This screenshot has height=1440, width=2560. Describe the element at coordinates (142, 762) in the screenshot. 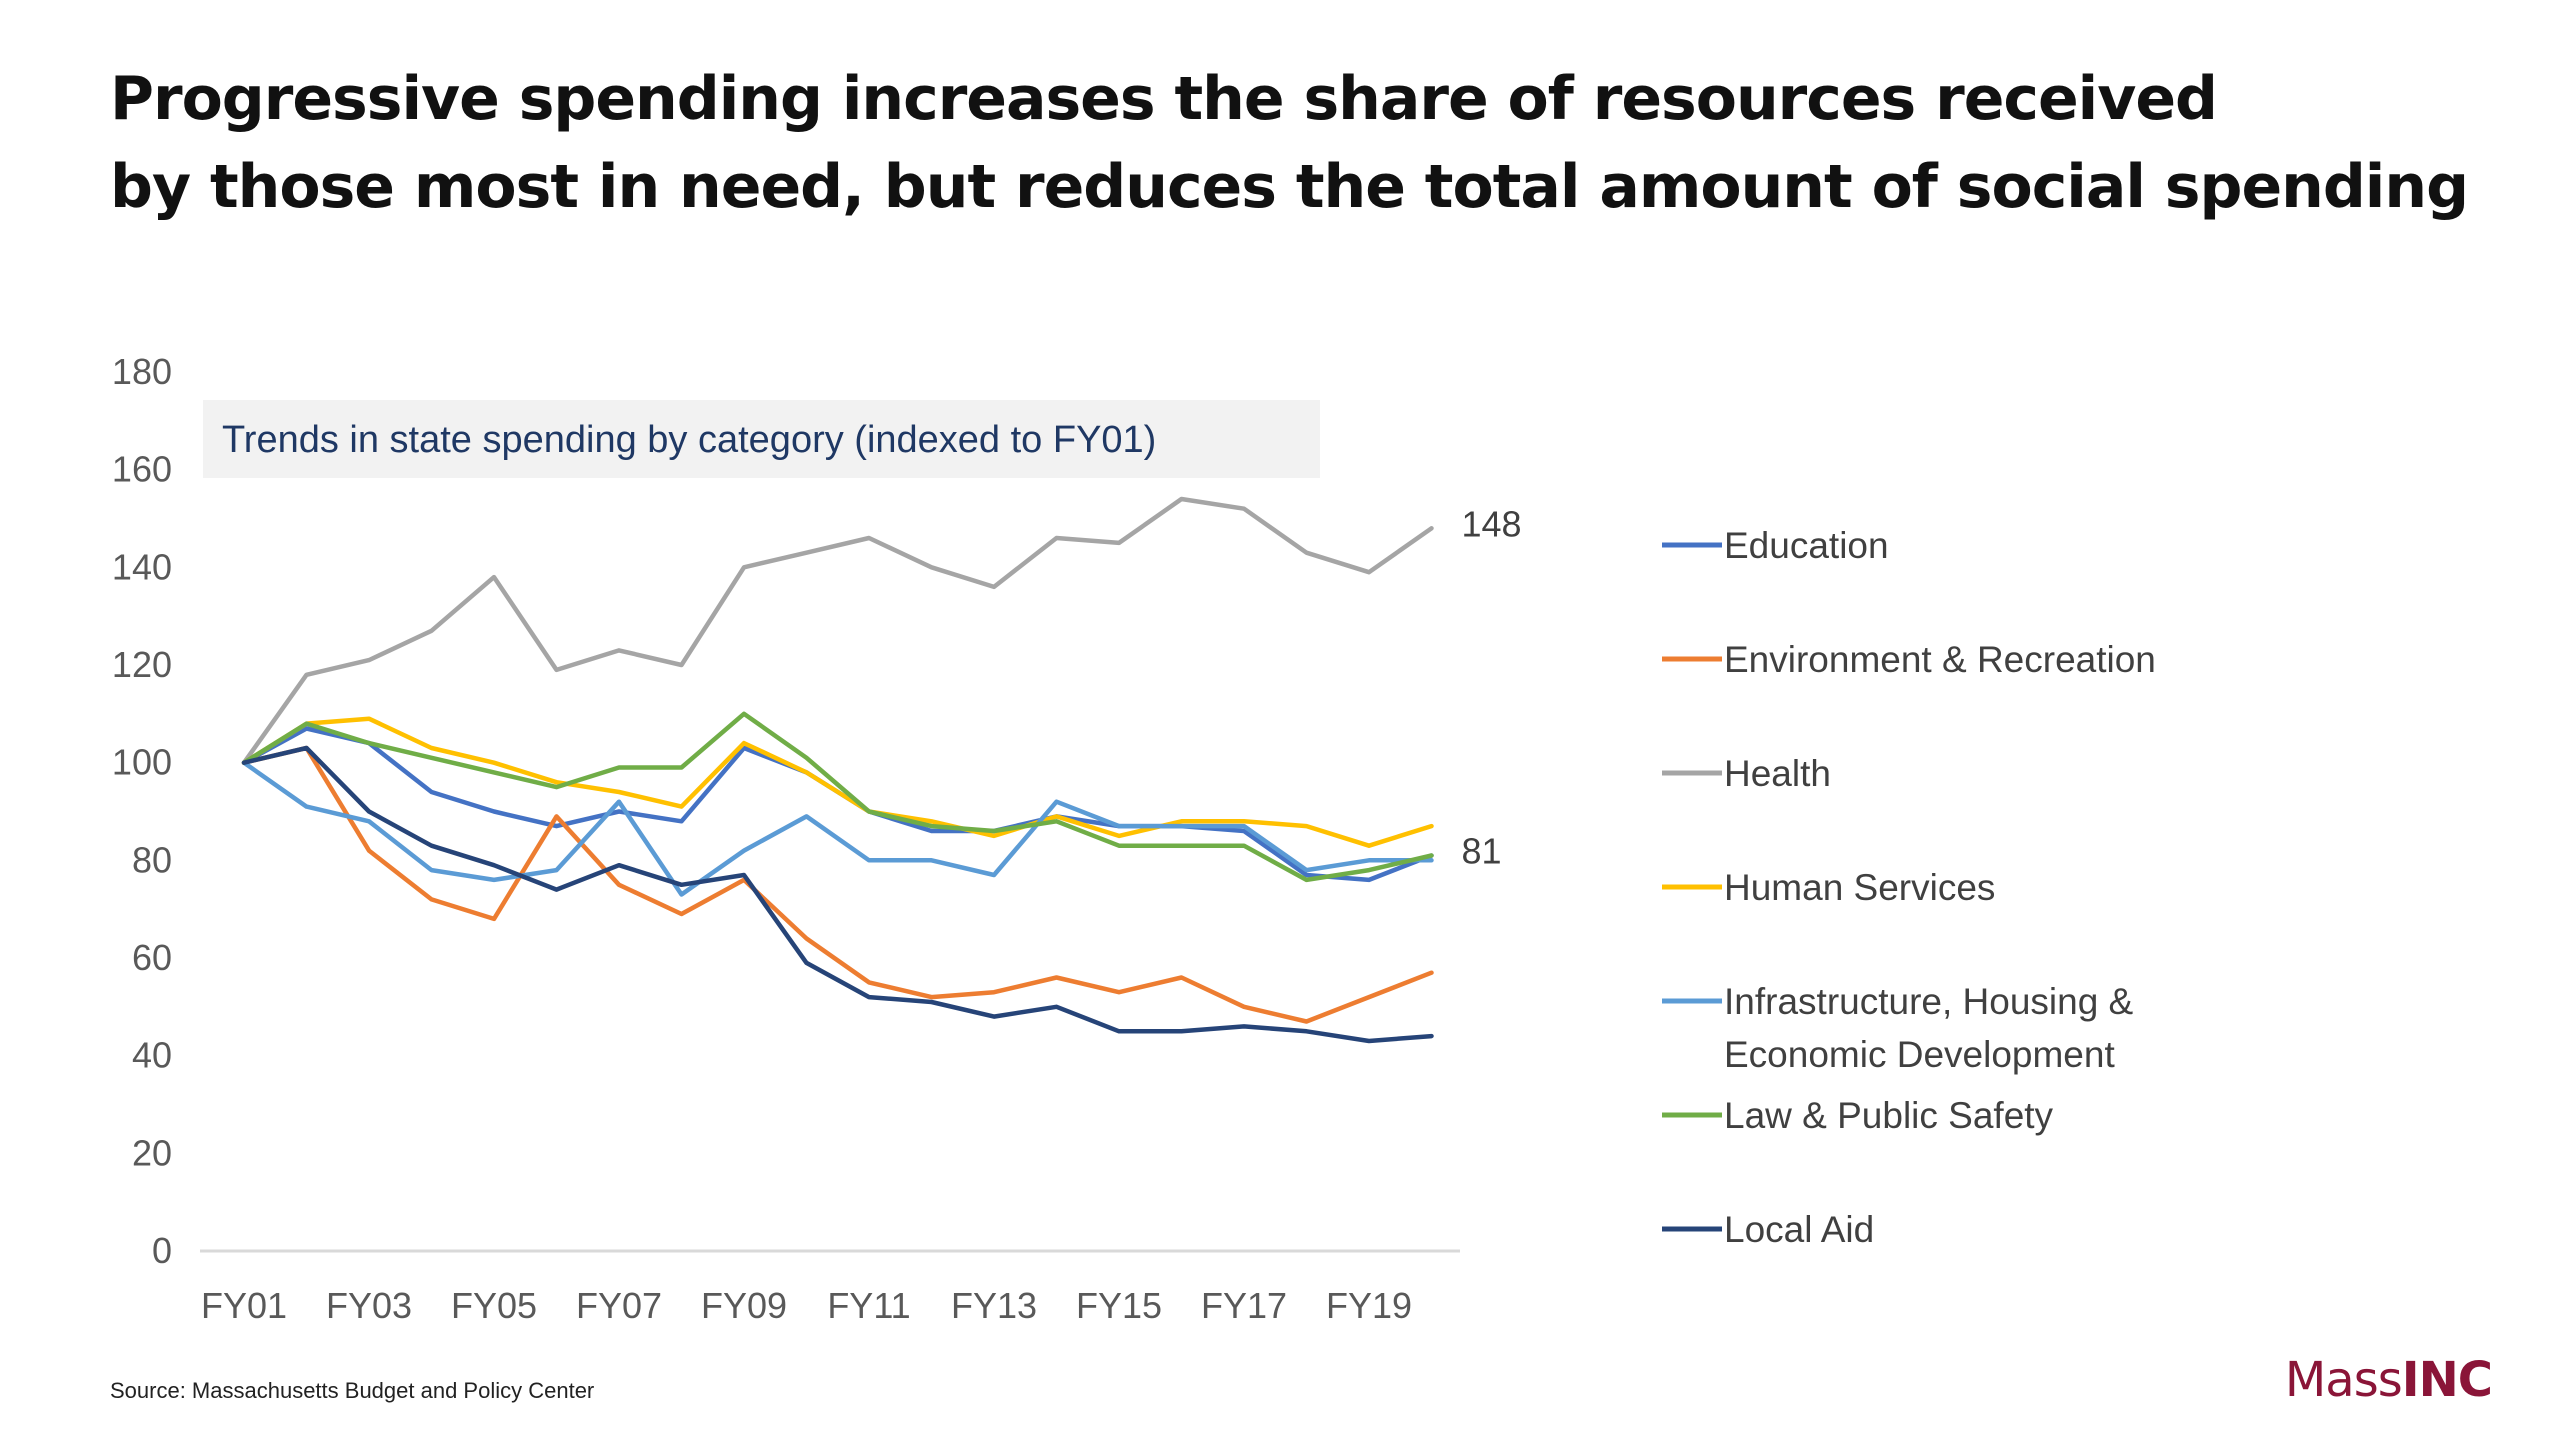

I see `y-tick-label: 100` at that location.